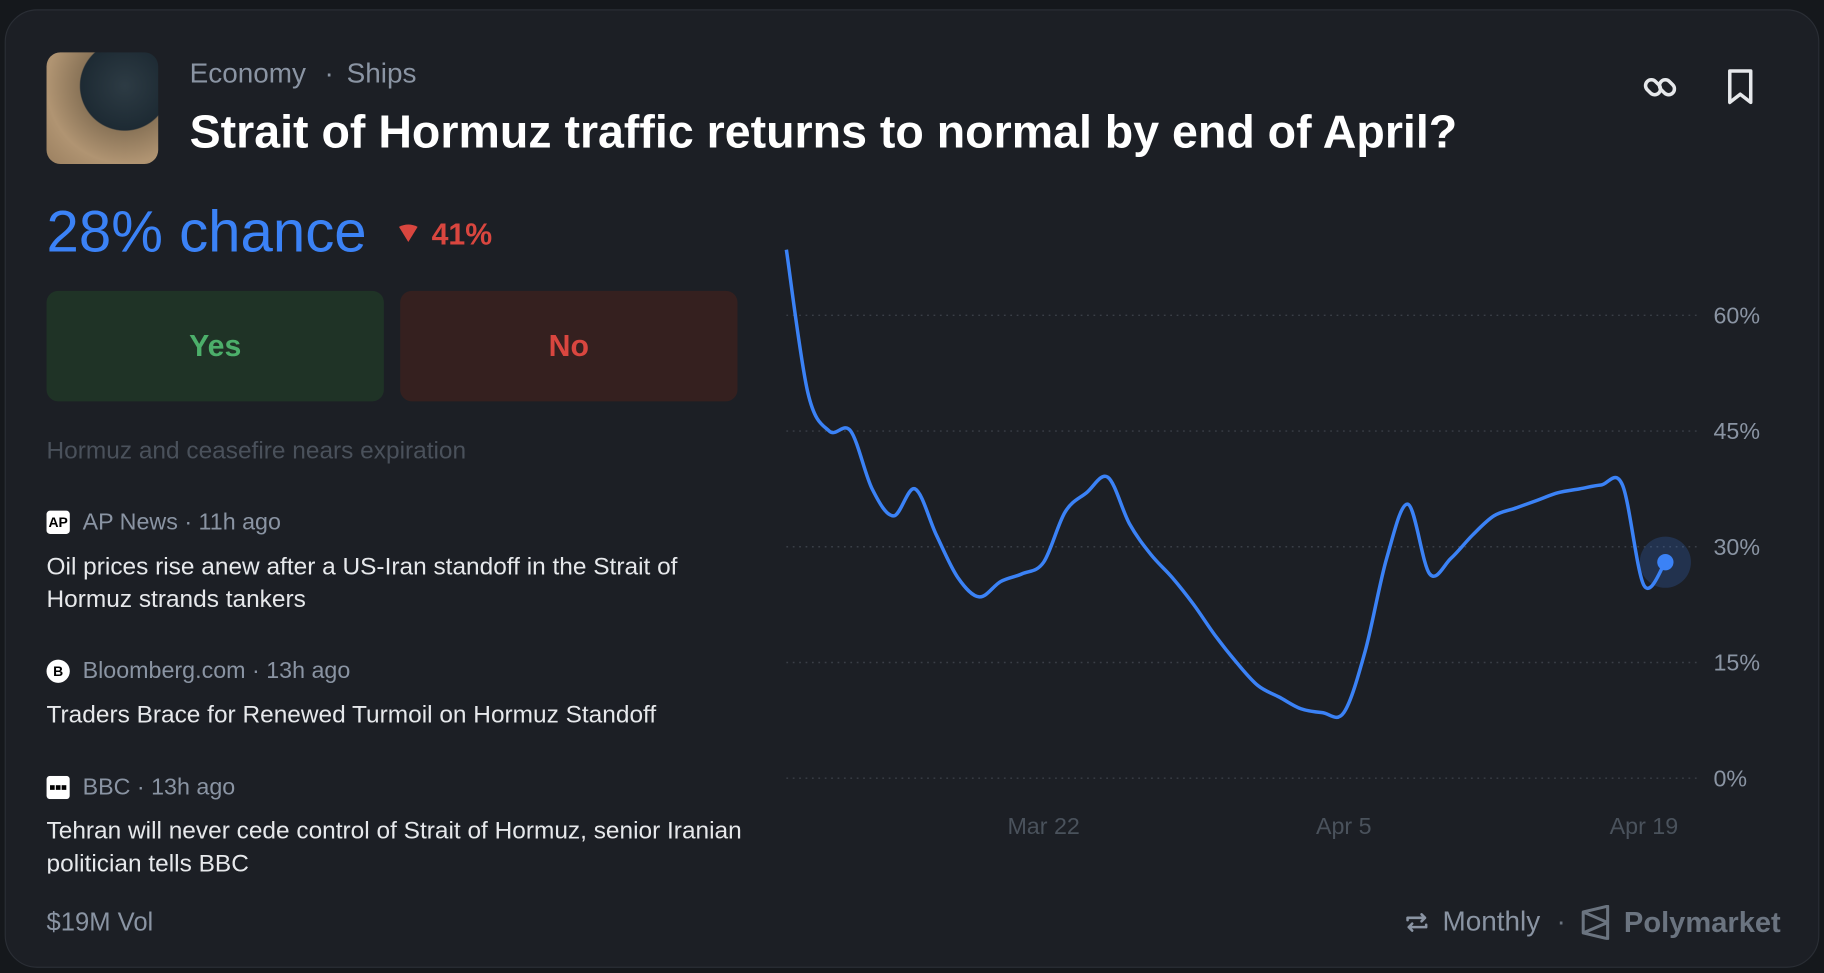  Describe the element at coordinates (1736, 547) in the screenshot. I see `y-tick-label: 30%` at that location.